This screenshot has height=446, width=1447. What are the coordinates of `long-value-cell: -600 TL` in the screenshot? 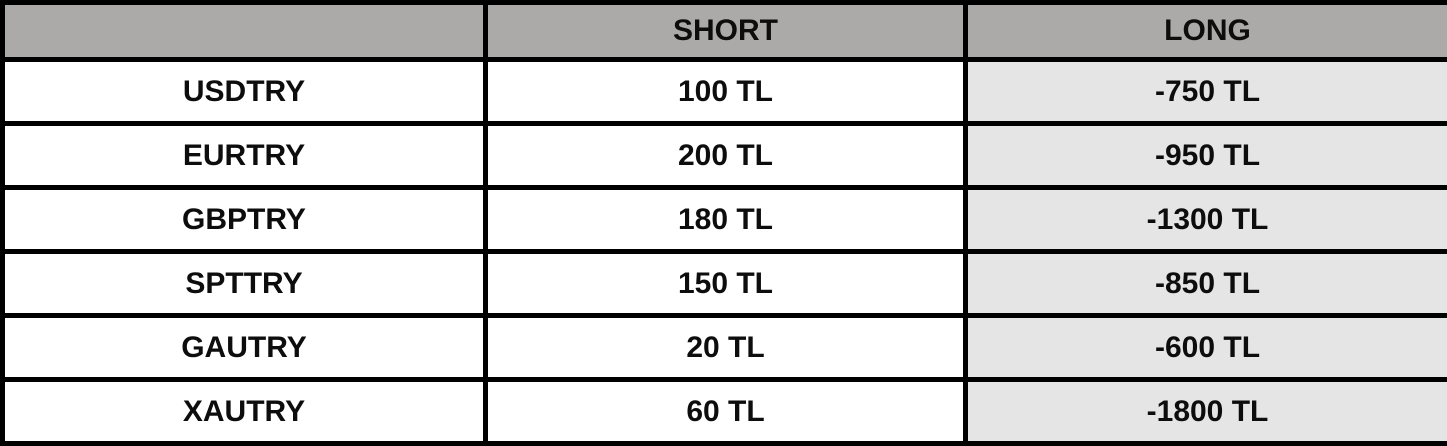 It's located at (1206, 348).